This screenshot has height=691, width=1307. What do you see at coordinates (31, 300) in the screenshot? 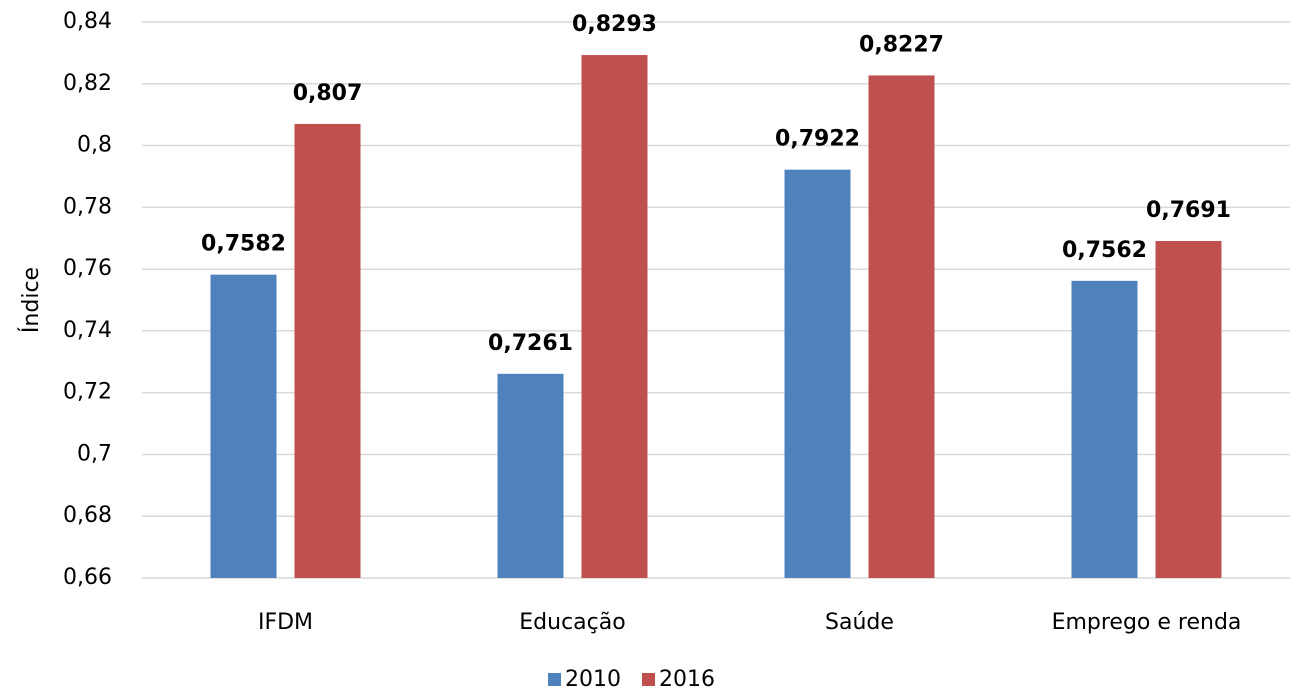
I see `y-axis-label: Índice` at bounding box center [31, 300].